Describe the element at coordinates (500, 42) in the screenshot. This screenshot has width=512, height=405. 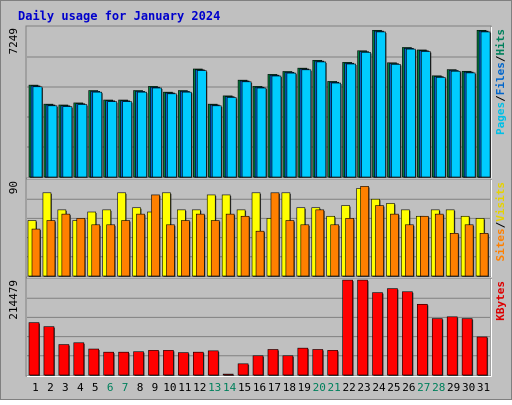
I see `top-legend-entry: Hits` at that location.